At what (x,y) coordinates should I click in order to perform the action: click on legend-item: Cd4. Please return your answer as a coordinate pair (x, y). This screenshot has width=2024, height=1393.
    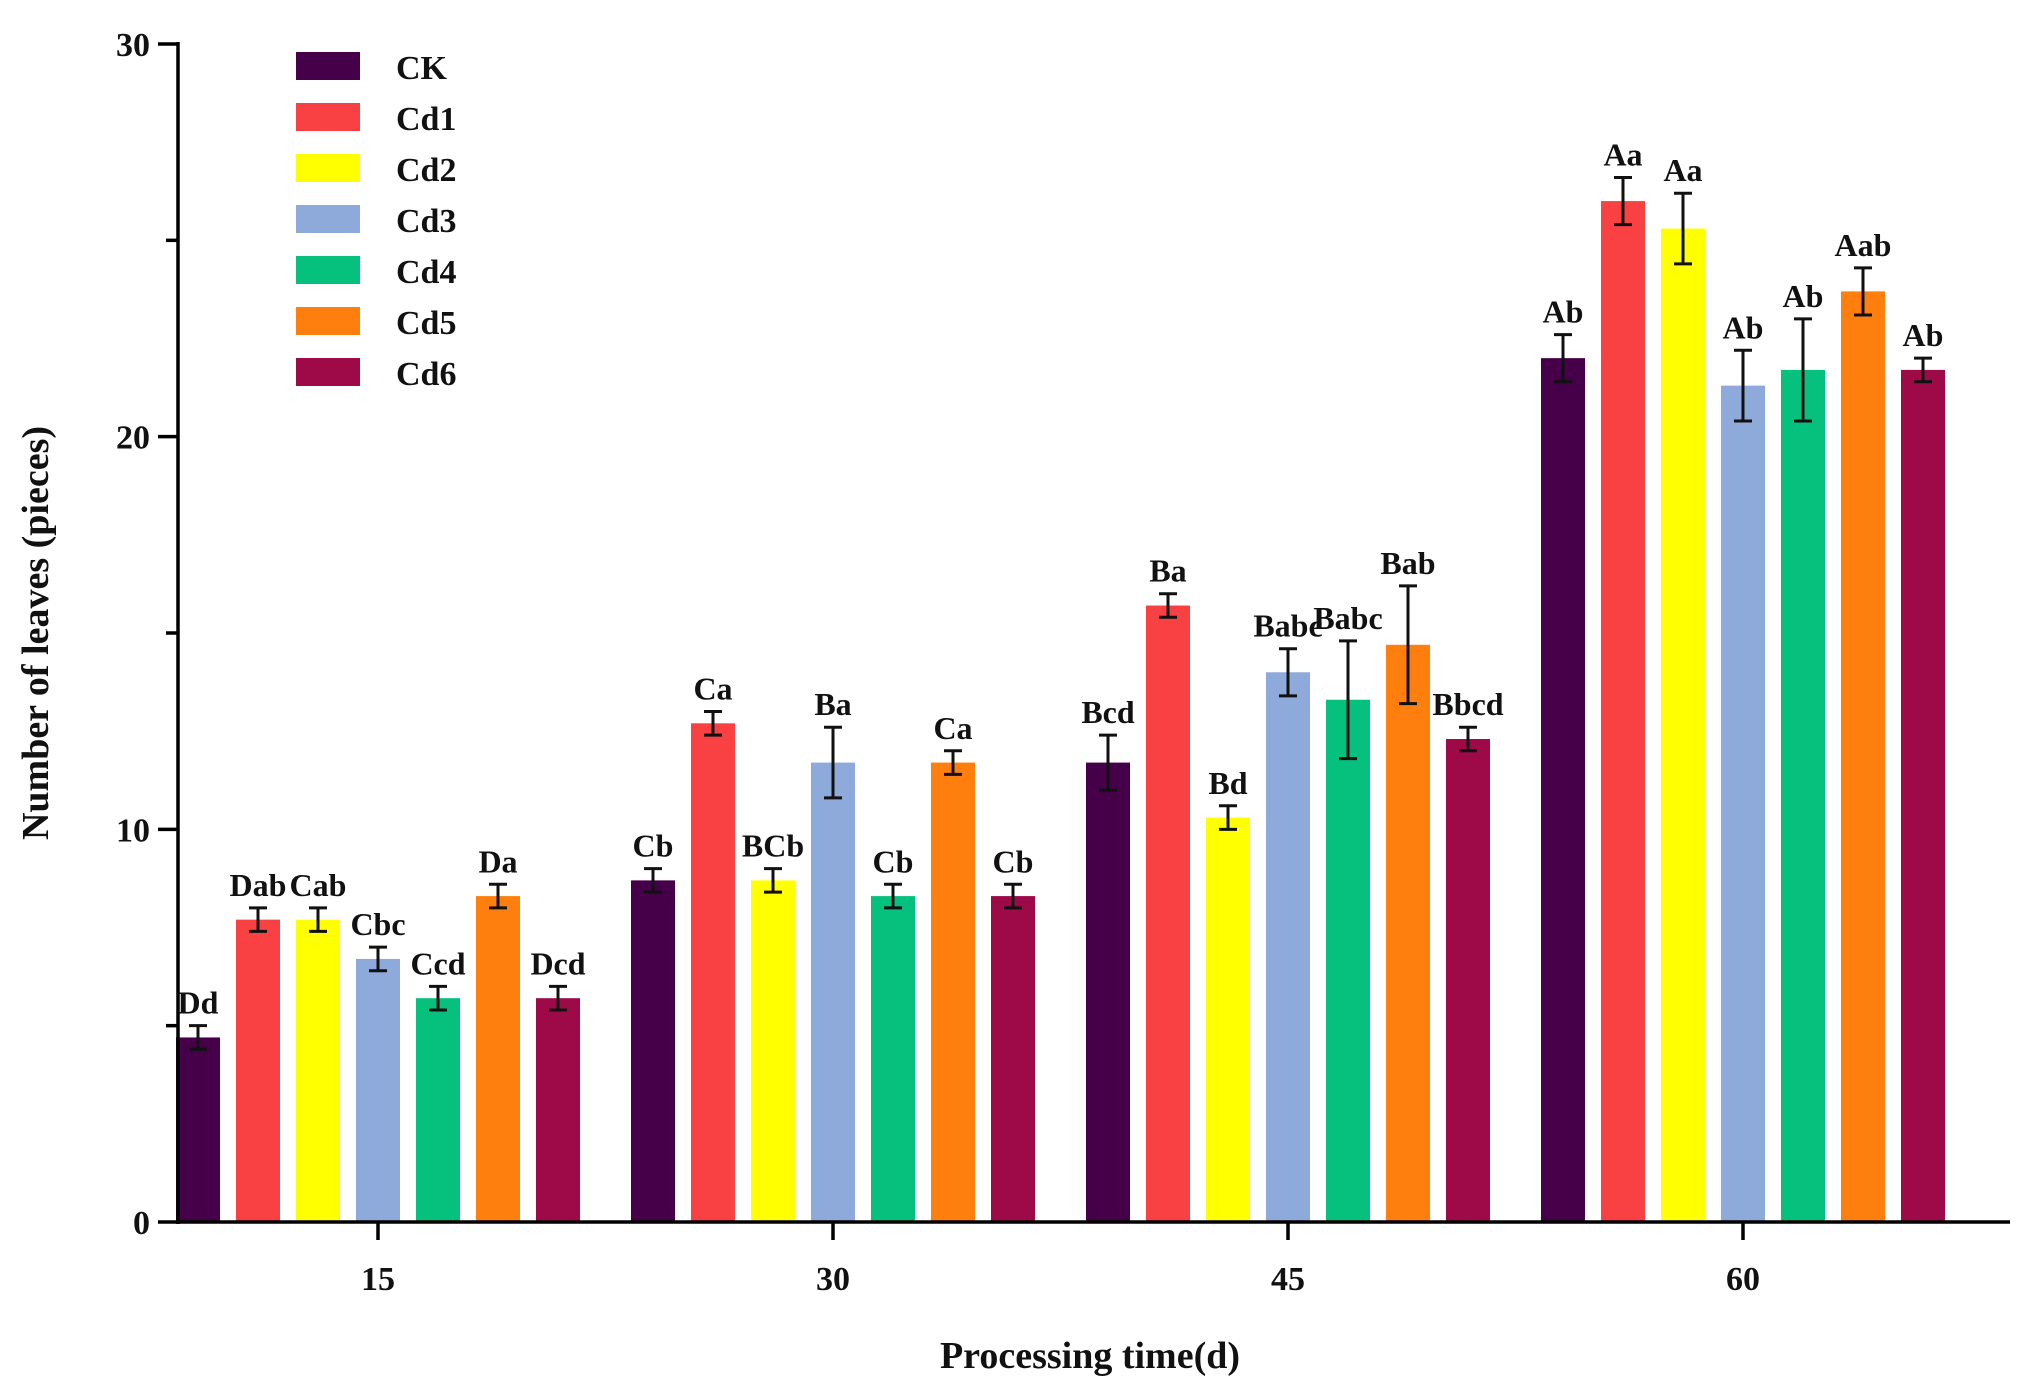
    Looking at the image, I should click on (376, 272).